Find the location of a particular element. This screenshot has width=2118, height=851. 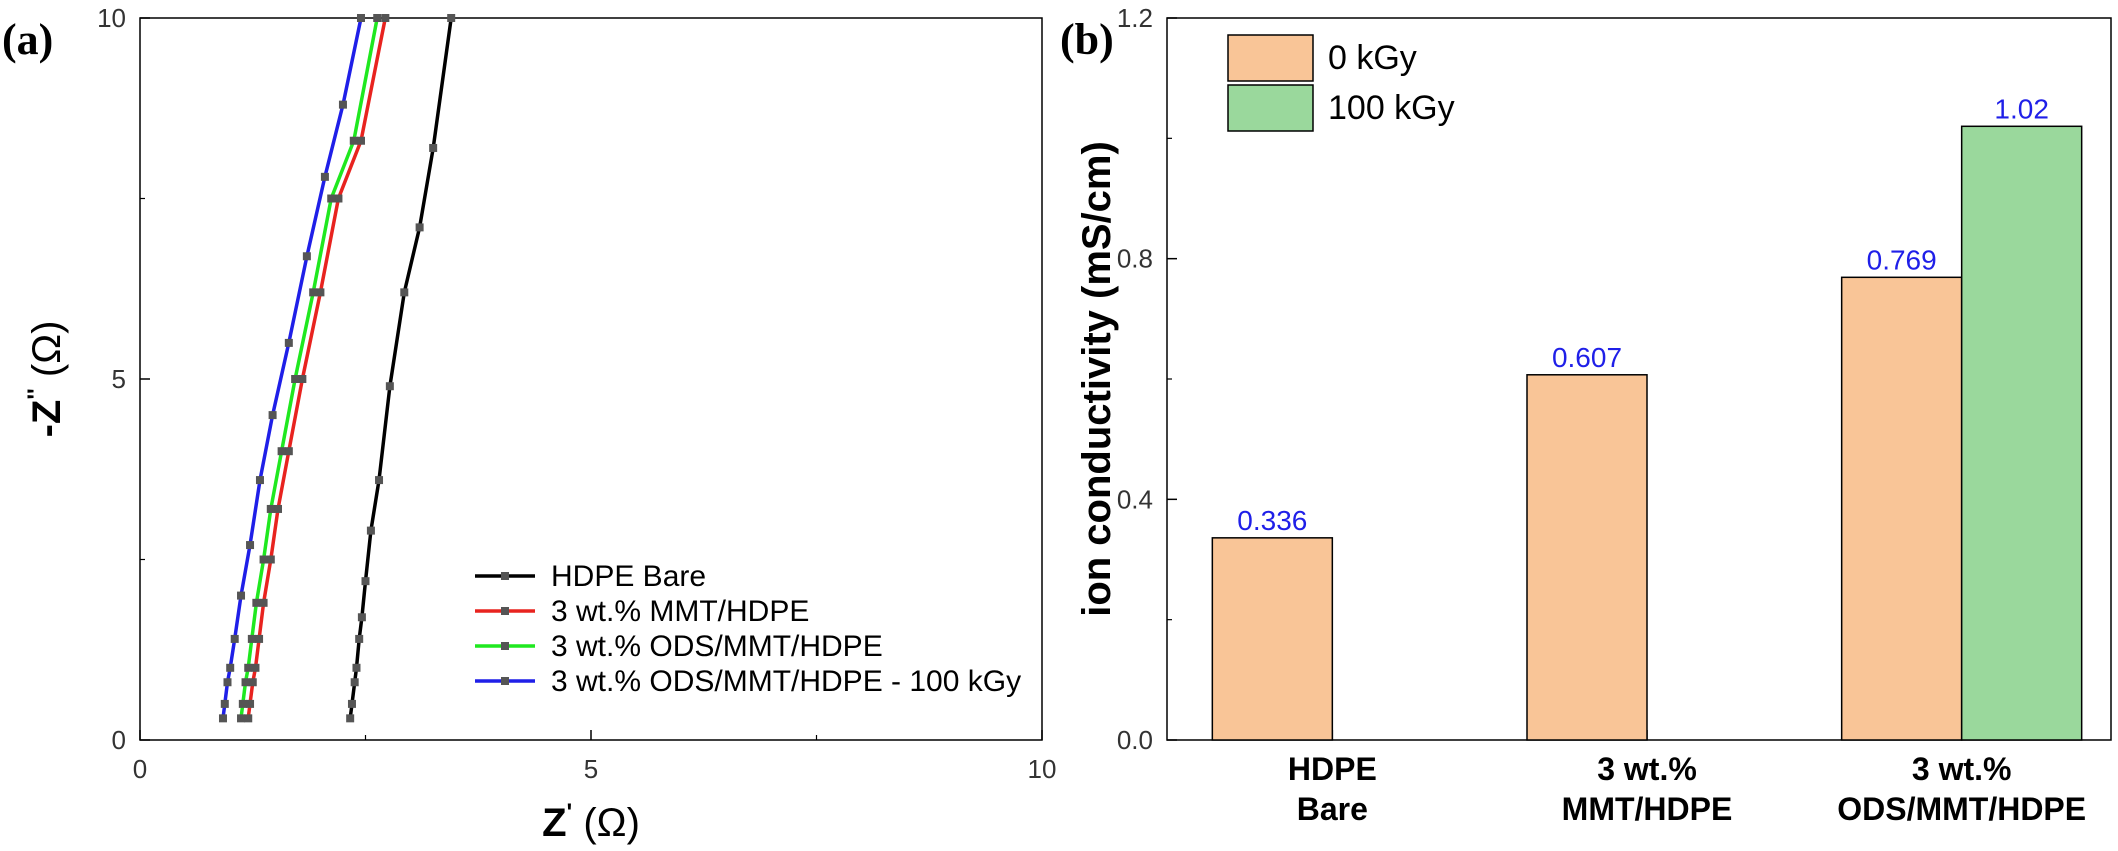

plot-b-legend: 0 kGy 100 kGy is located at coordinates (1341, 83).